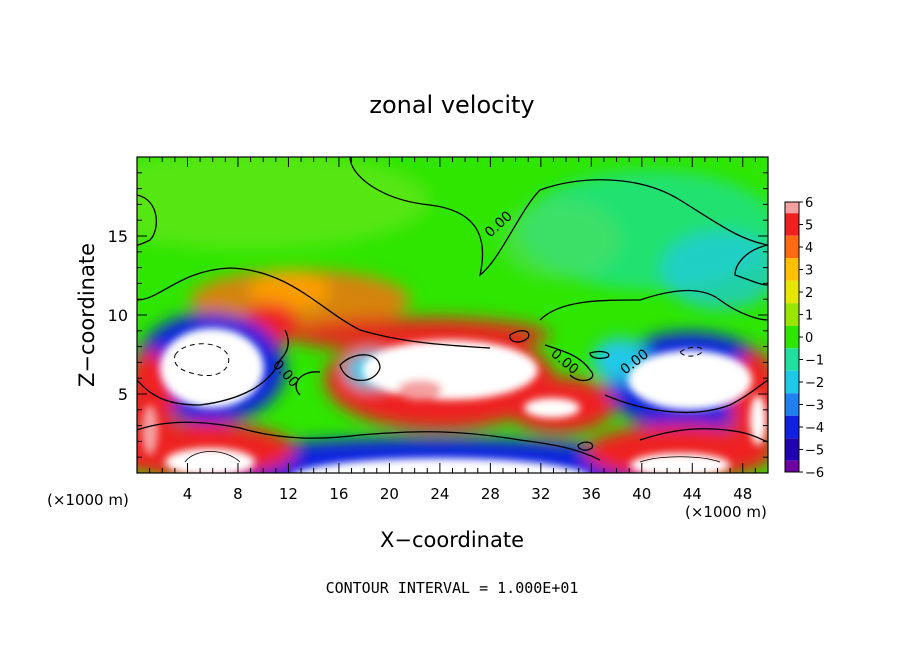  What do you see at coordinates (188, 494) in the screenshot?
I see `x-tick-label: 4` at bounding box center [188, 494].